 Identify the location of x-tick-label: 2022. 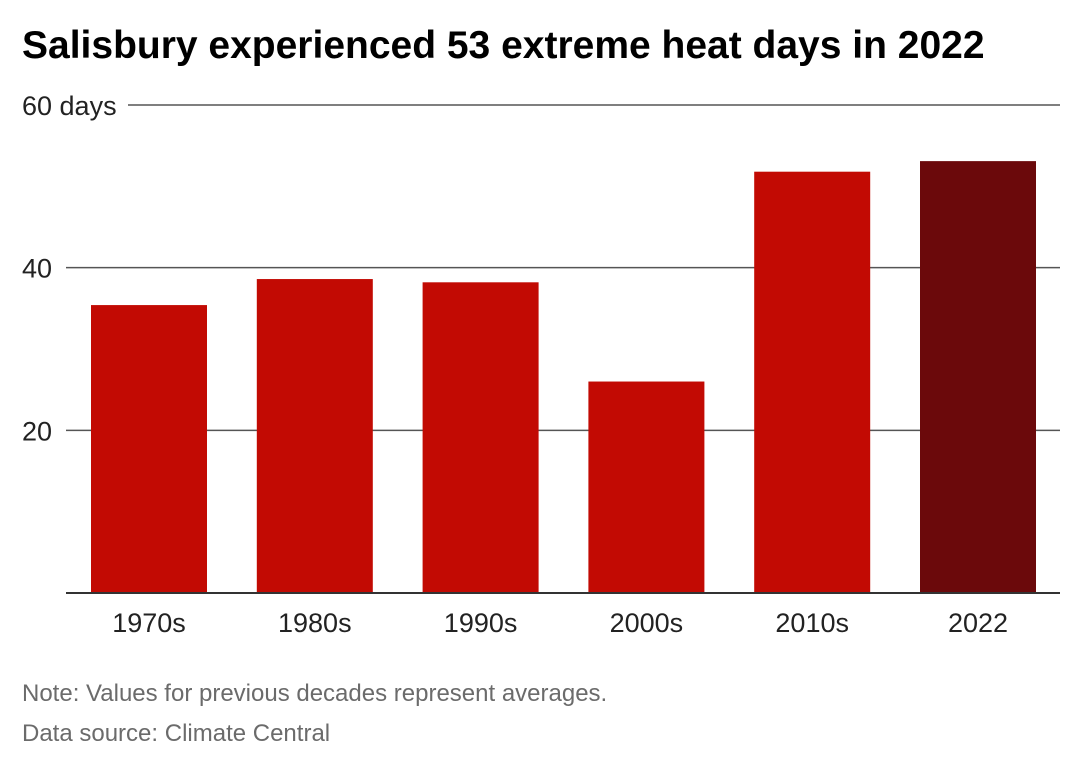
(978, 623).